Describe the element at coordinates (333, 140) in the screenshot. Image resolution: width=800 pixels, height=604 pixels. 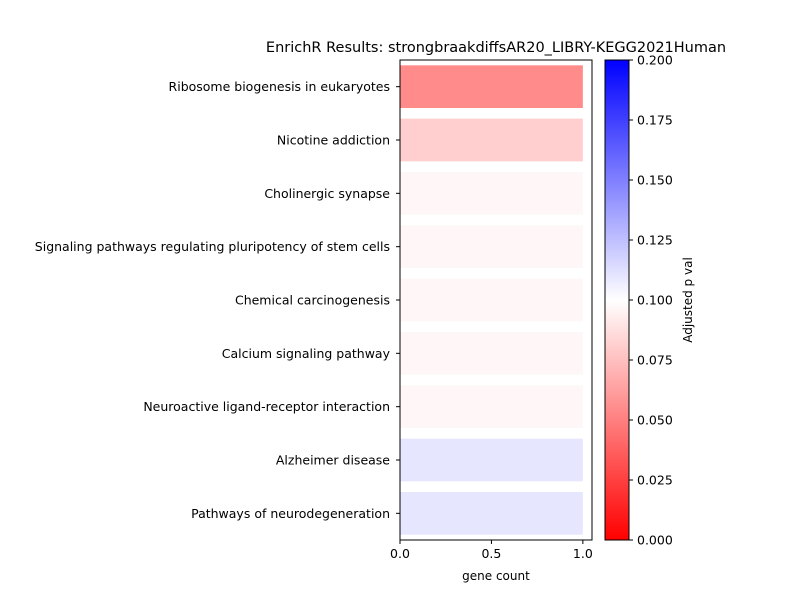
I see `y-tick-label: Nicotine addiction` at that location.